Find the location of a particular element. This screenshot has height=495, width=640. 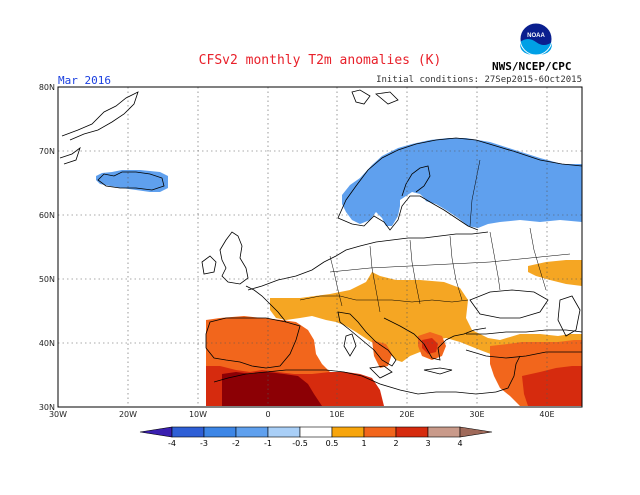

lat-label-70n: 70N is located at coordinates (47, 151).